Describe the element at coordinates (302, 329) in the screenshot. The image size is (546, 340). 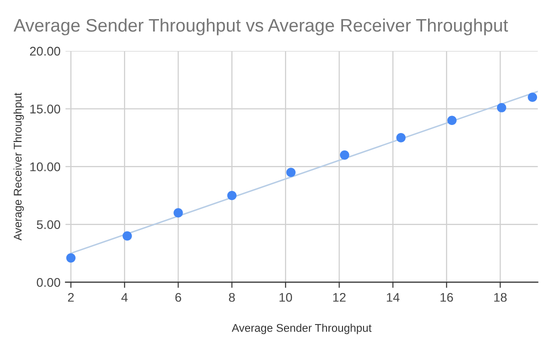
I see `x-axis-title: Average Sender Throughput` at that location.